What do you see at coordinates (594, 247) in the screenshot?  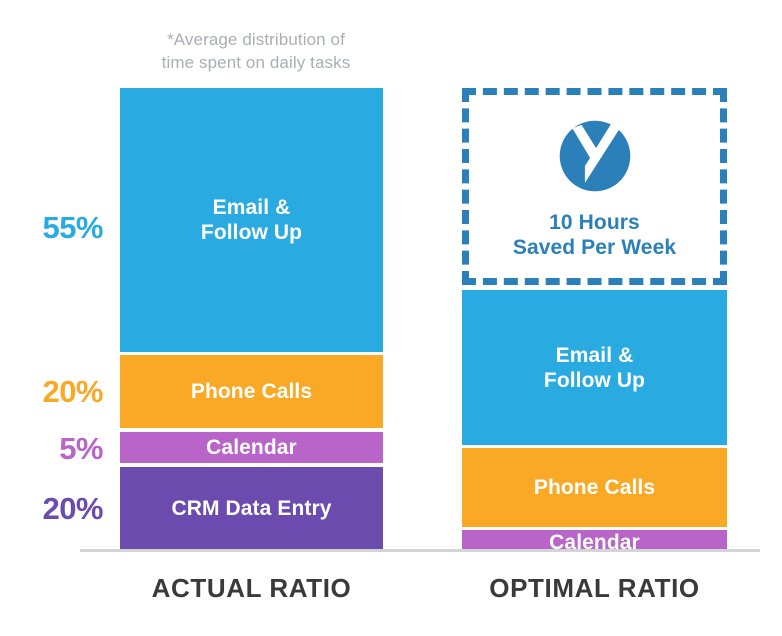 I see `savings-line-2: Saved Per Week` at bounding box center [594, 247].